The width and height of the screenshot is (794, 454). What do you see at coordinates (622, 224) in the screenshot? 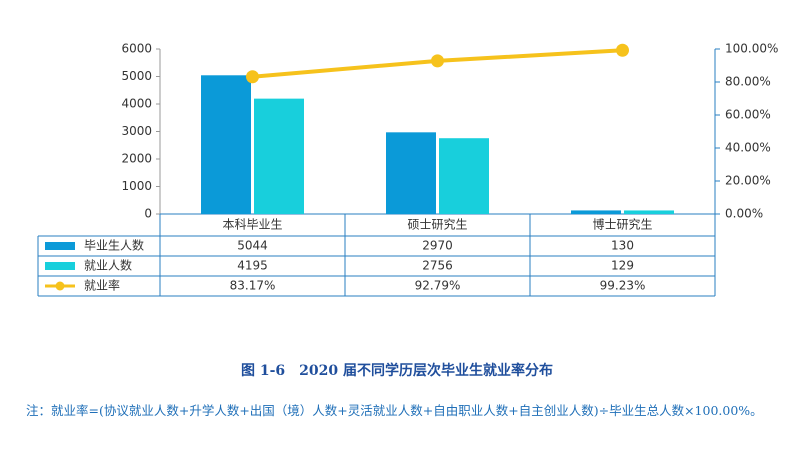
I see `x-tick-label: 博士研究生` at bounding box center [622, 224].